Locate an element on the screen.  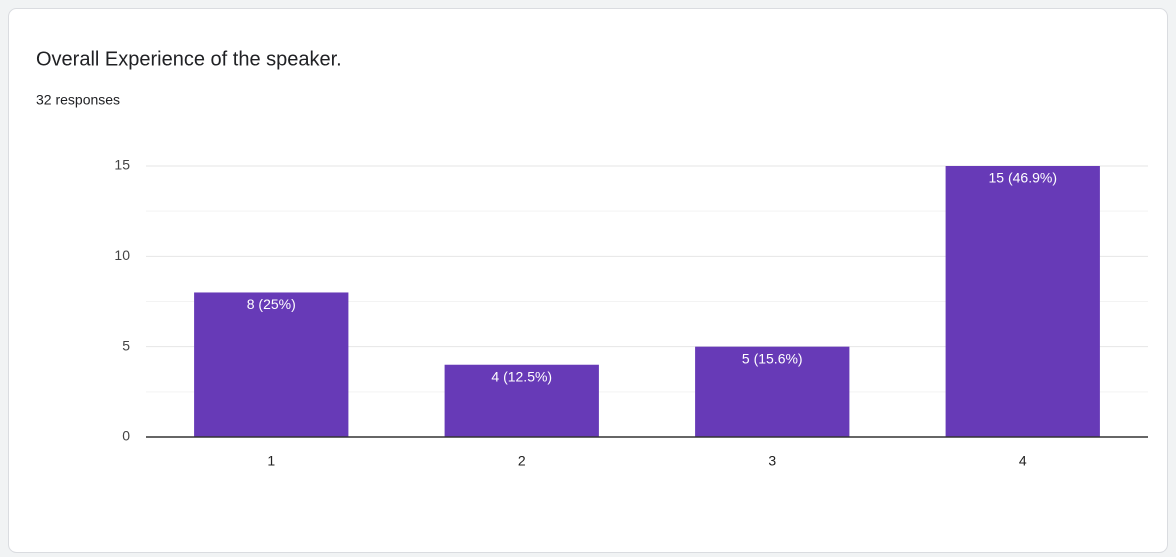
chart-title: Overall Experience of the speaker. is located at coordinates (189, 59).